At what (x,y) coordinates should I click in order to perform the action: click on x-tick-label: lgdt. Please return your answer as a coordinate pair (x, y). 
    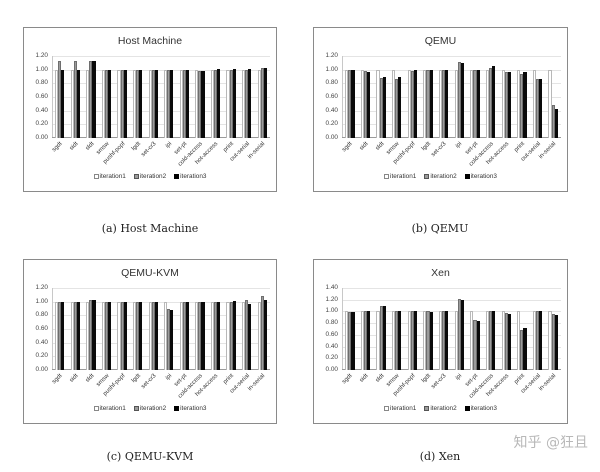
    Looking at the image, I should click on (427, 379).